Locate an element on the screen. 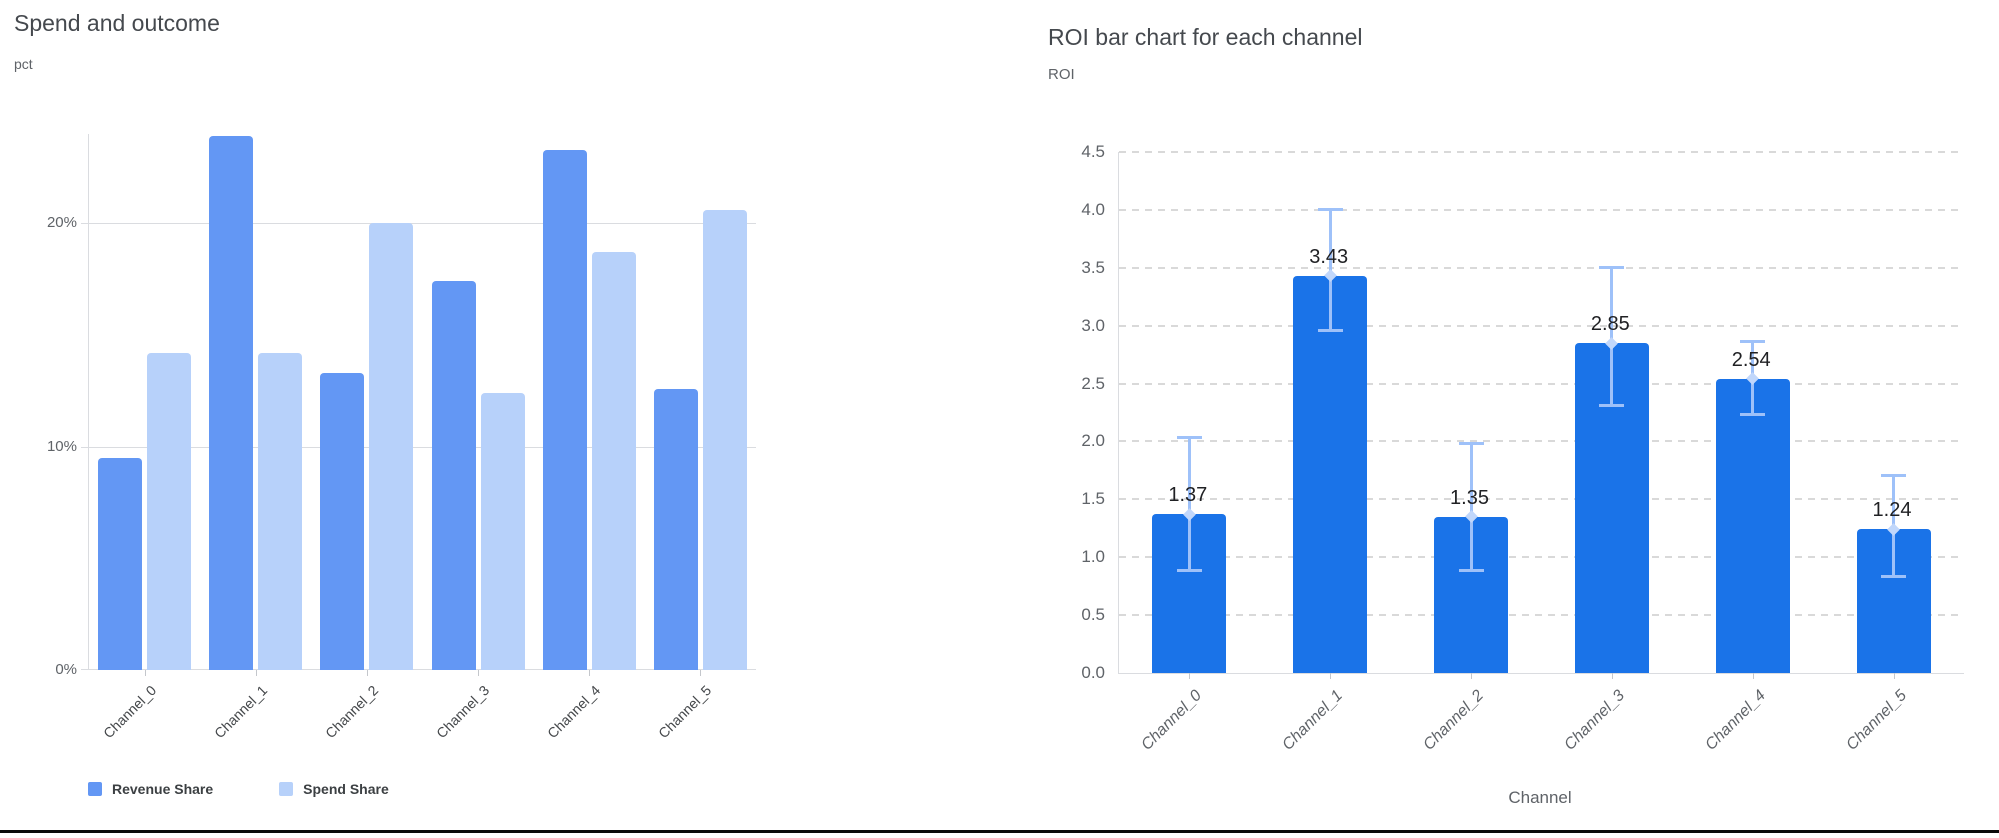 This screenshot has height=838, width=1999. roi-value-label-Channel_2: 1.35 is located at coordinates (1469, 497).